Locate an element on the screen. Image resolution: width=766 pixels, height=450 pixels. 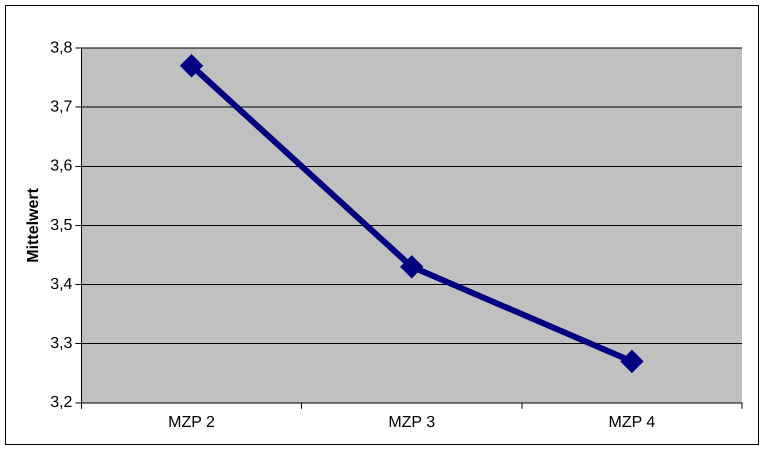
y-tick-label: 3,6 is located at coordinates (61, 166).